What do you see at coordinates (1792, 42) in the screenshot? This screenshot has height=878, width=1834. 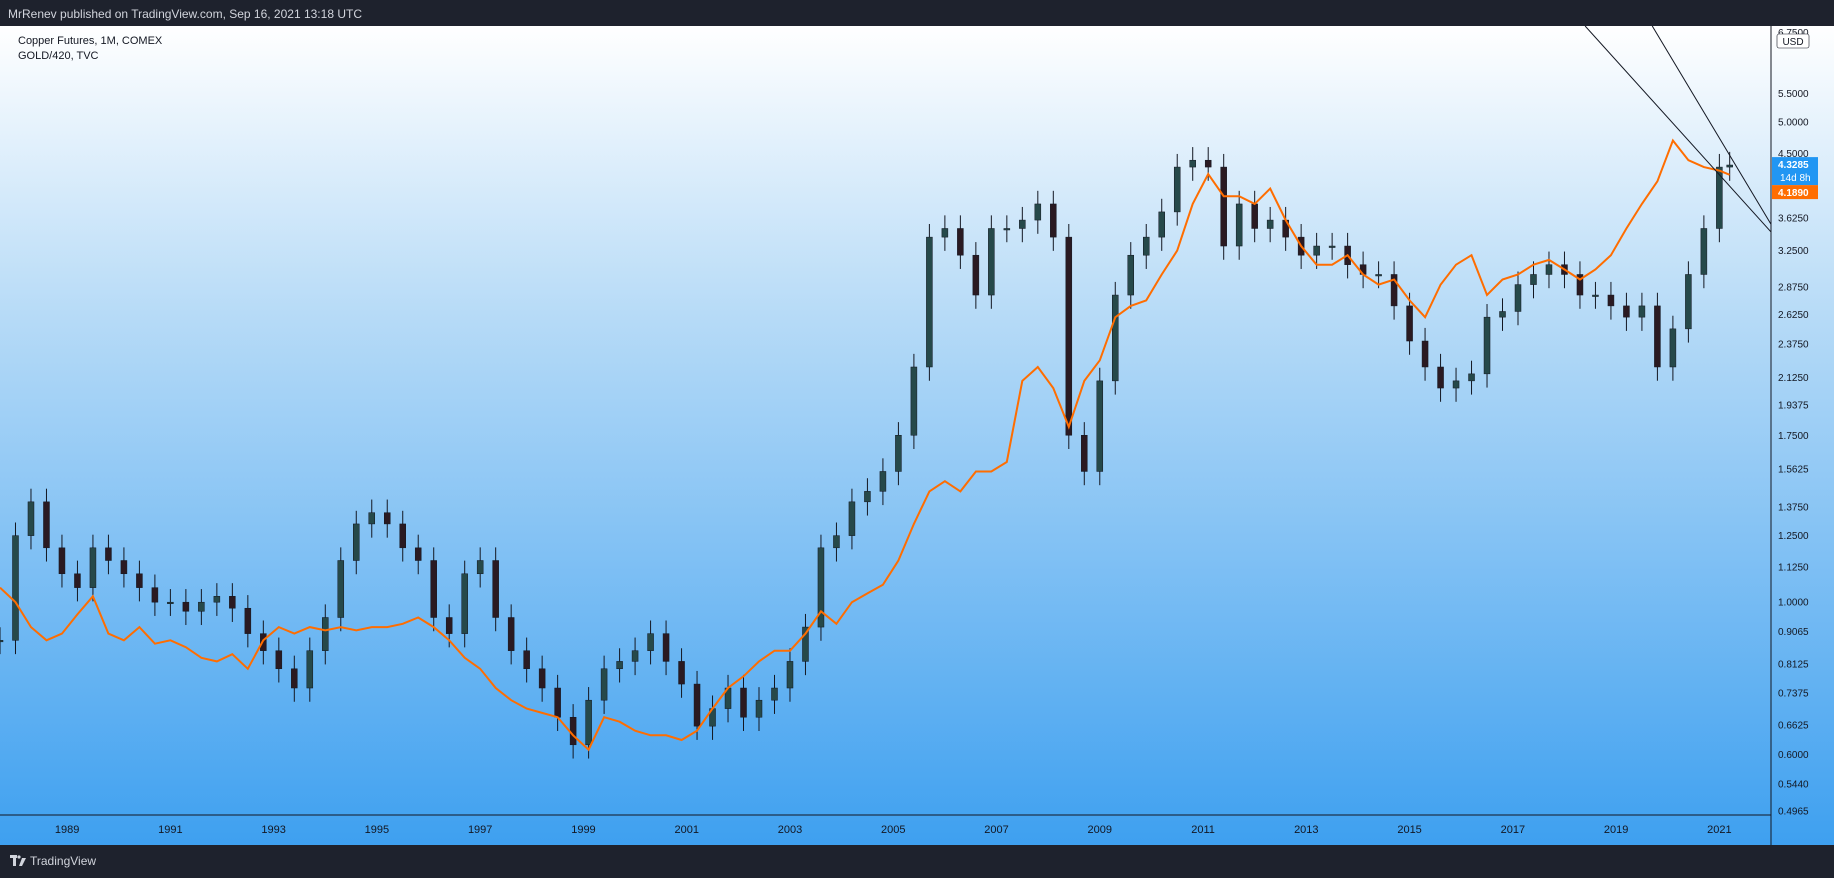 I see `currency-label: USD` at bounding box center [1792, 42].